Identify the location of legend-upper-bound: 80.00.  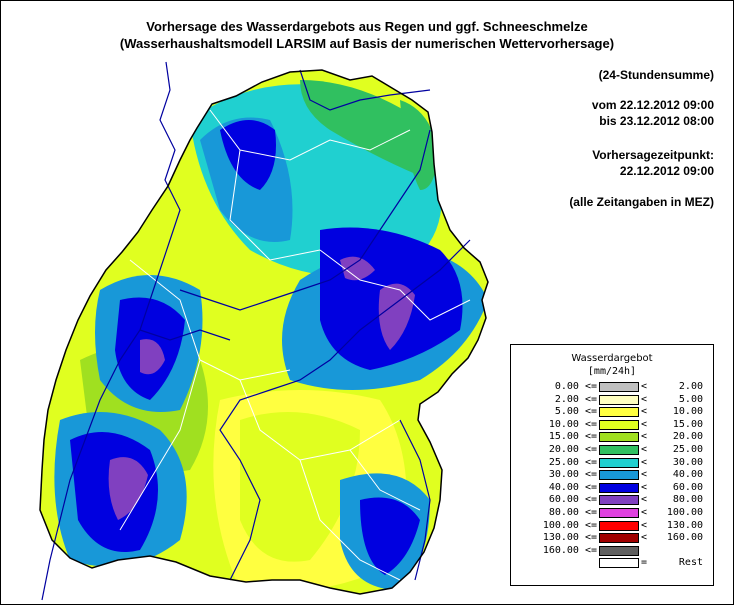
(687, 500).